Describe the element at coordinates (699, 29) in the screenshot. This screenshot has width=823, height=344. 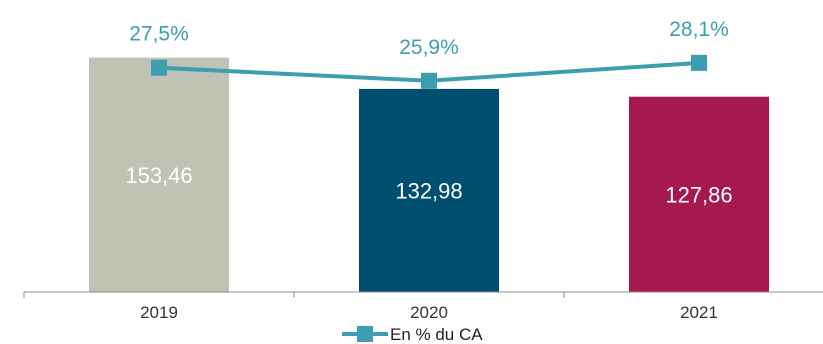
I see `line-value-label-2021: 28,1%` at that location.